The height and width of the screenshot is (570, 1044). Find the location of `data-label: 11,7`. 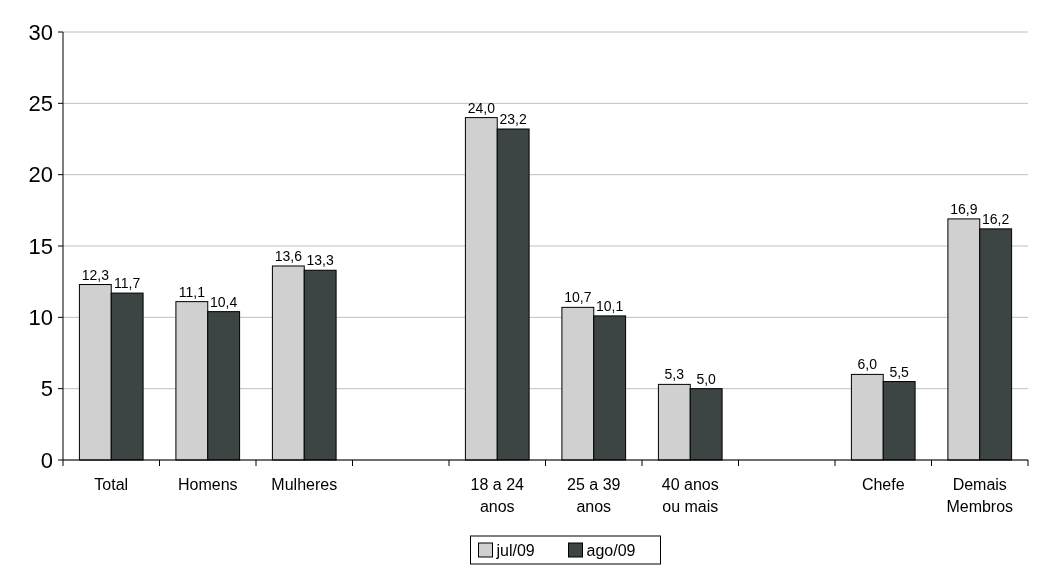

data-label: 11,7 is located at coordinates (127, 283).